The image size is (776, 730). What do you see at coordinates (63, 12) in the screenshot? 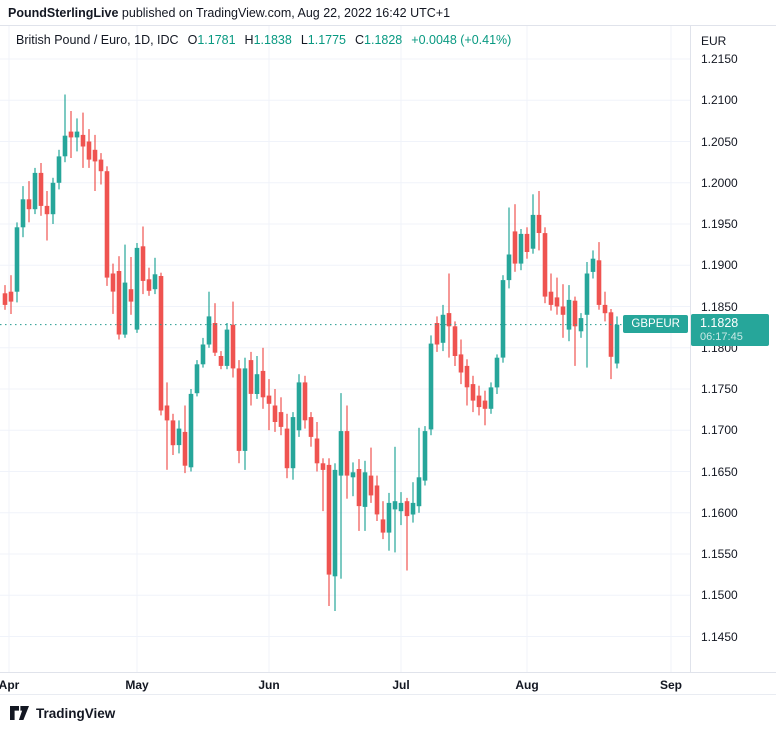
I see `publisher-name: PoundSterlingLive` at bounding box center [63, 12].